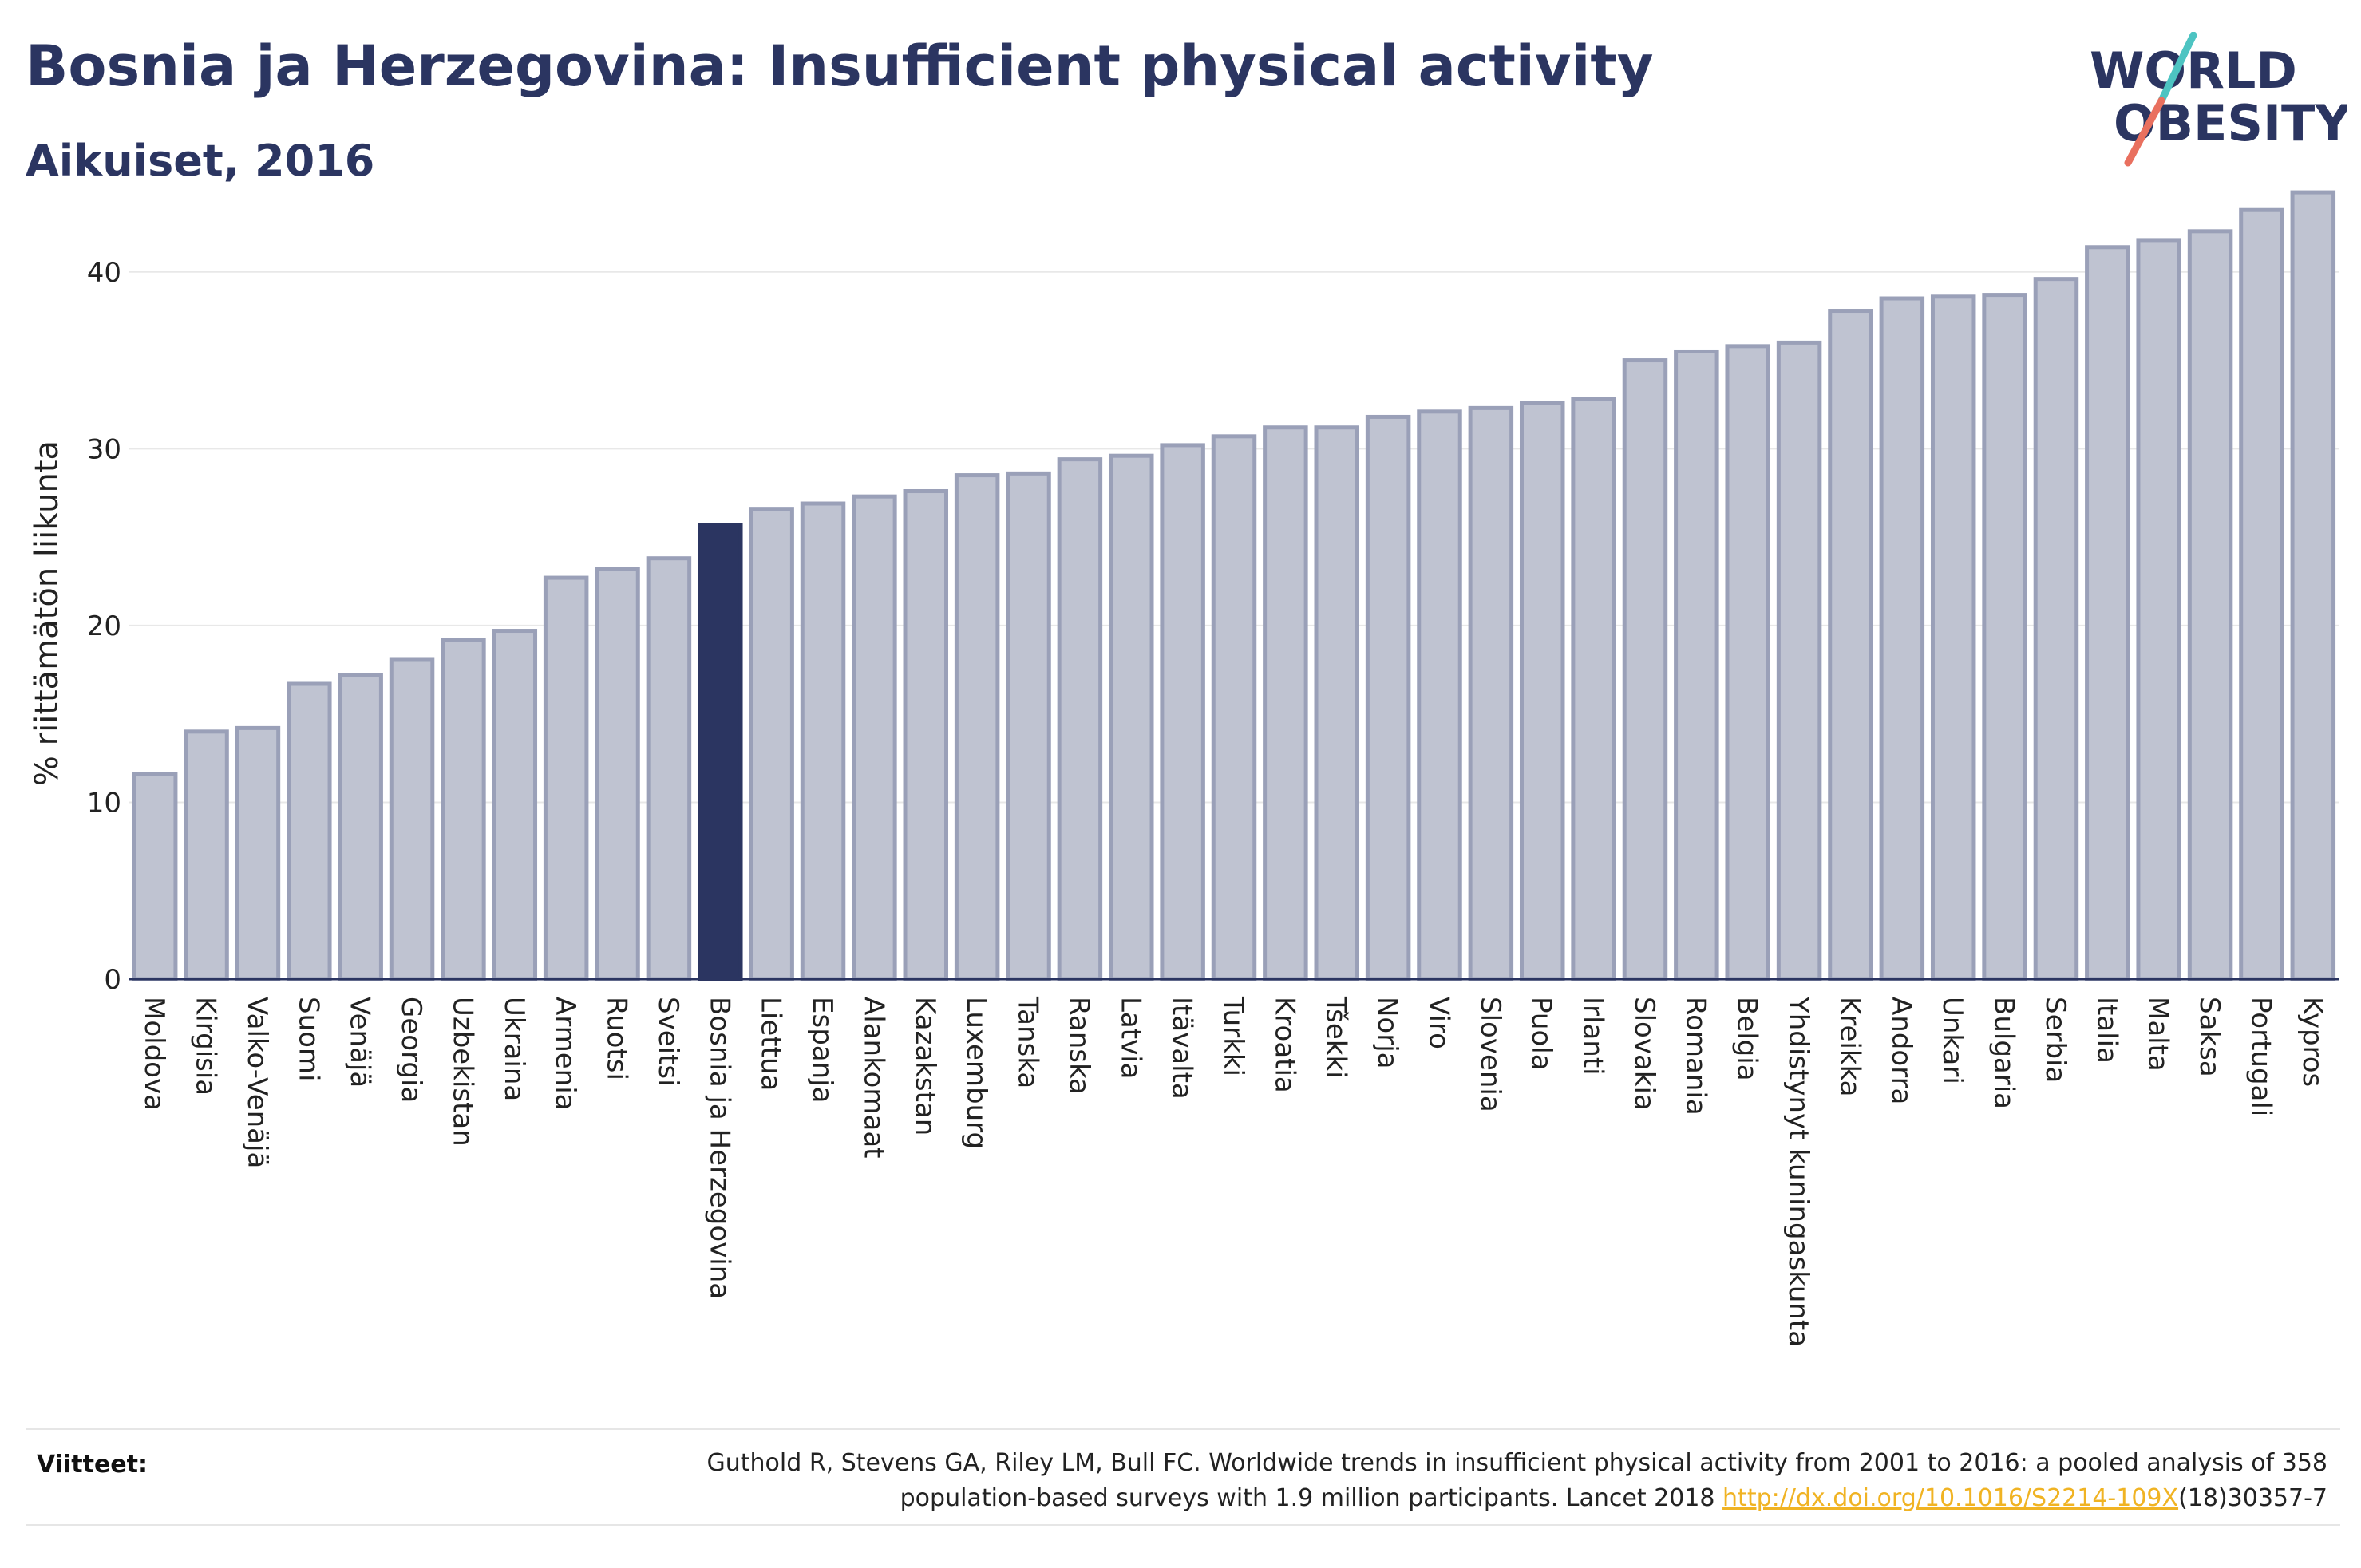 This screenshot has width=2361, height=1568. I want to click on x-category-label: Norja, so click(1387, 1033).